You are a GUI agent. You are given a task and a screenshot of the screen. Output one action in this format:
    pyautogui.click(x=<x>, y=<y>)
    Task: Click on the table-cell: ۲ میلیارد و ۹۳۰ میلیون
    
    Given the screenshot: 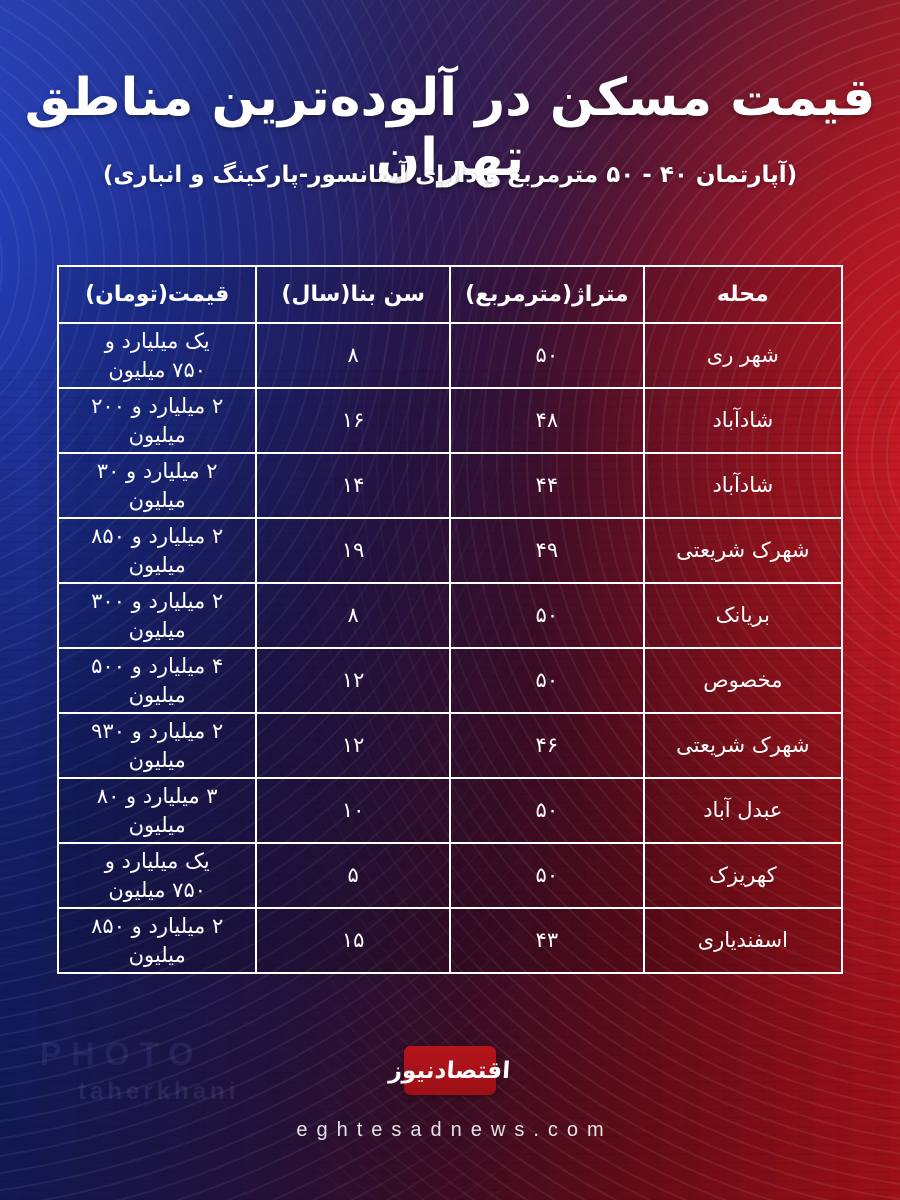 What is the action you would take?
    pyautogui.click(x=157, y=745)
    